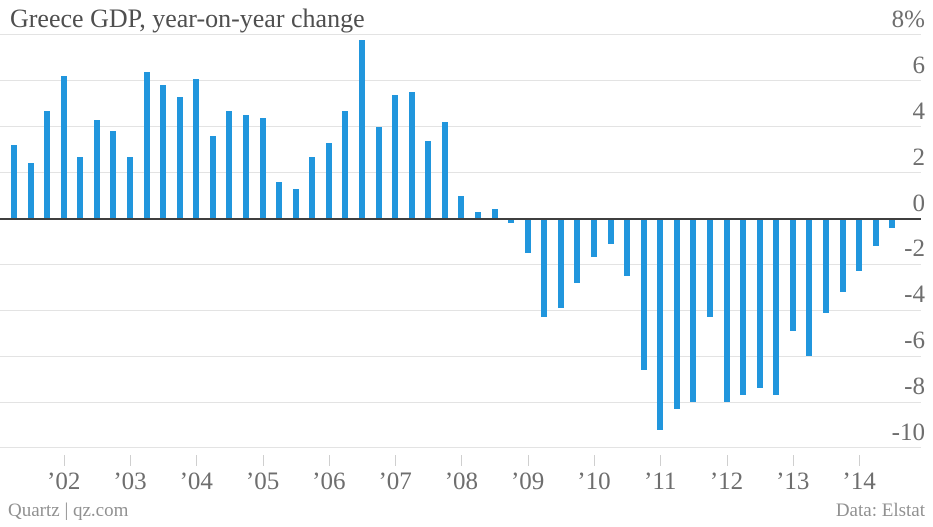  I want to click on zero-axis-line, so click(460, 218).